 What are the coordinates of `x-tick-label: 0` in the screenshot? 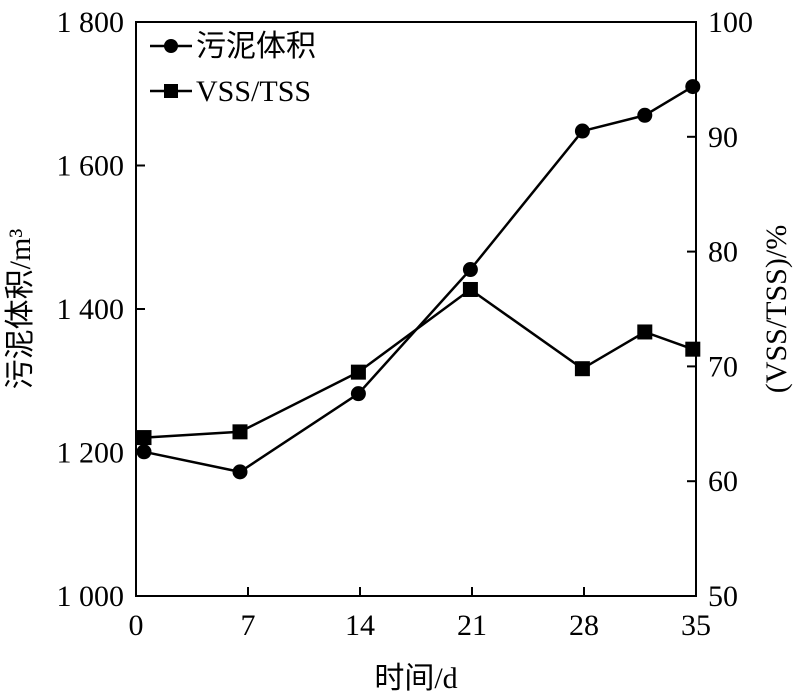 It's located at (136, 625).